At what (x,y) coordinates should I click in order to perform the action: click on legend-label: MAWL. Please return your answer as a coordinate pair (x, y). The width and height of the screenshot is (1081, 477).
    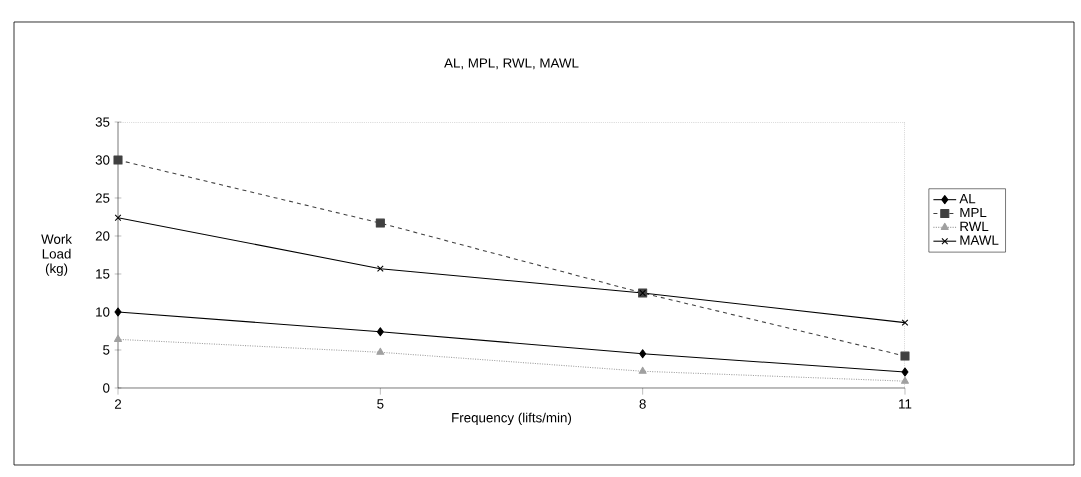
    Looking at the image, I should click on (979, 240).